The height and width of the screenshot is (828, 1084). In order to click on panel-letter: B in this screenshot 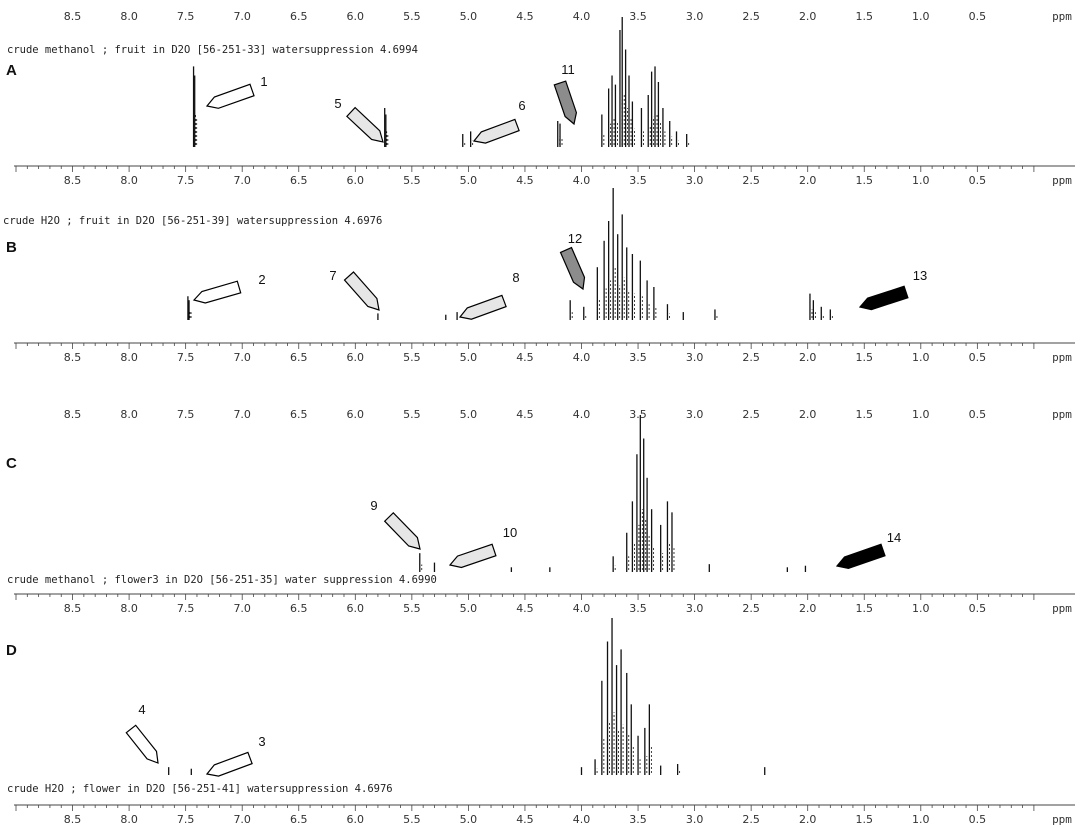, I will do `click(11, 247)`.